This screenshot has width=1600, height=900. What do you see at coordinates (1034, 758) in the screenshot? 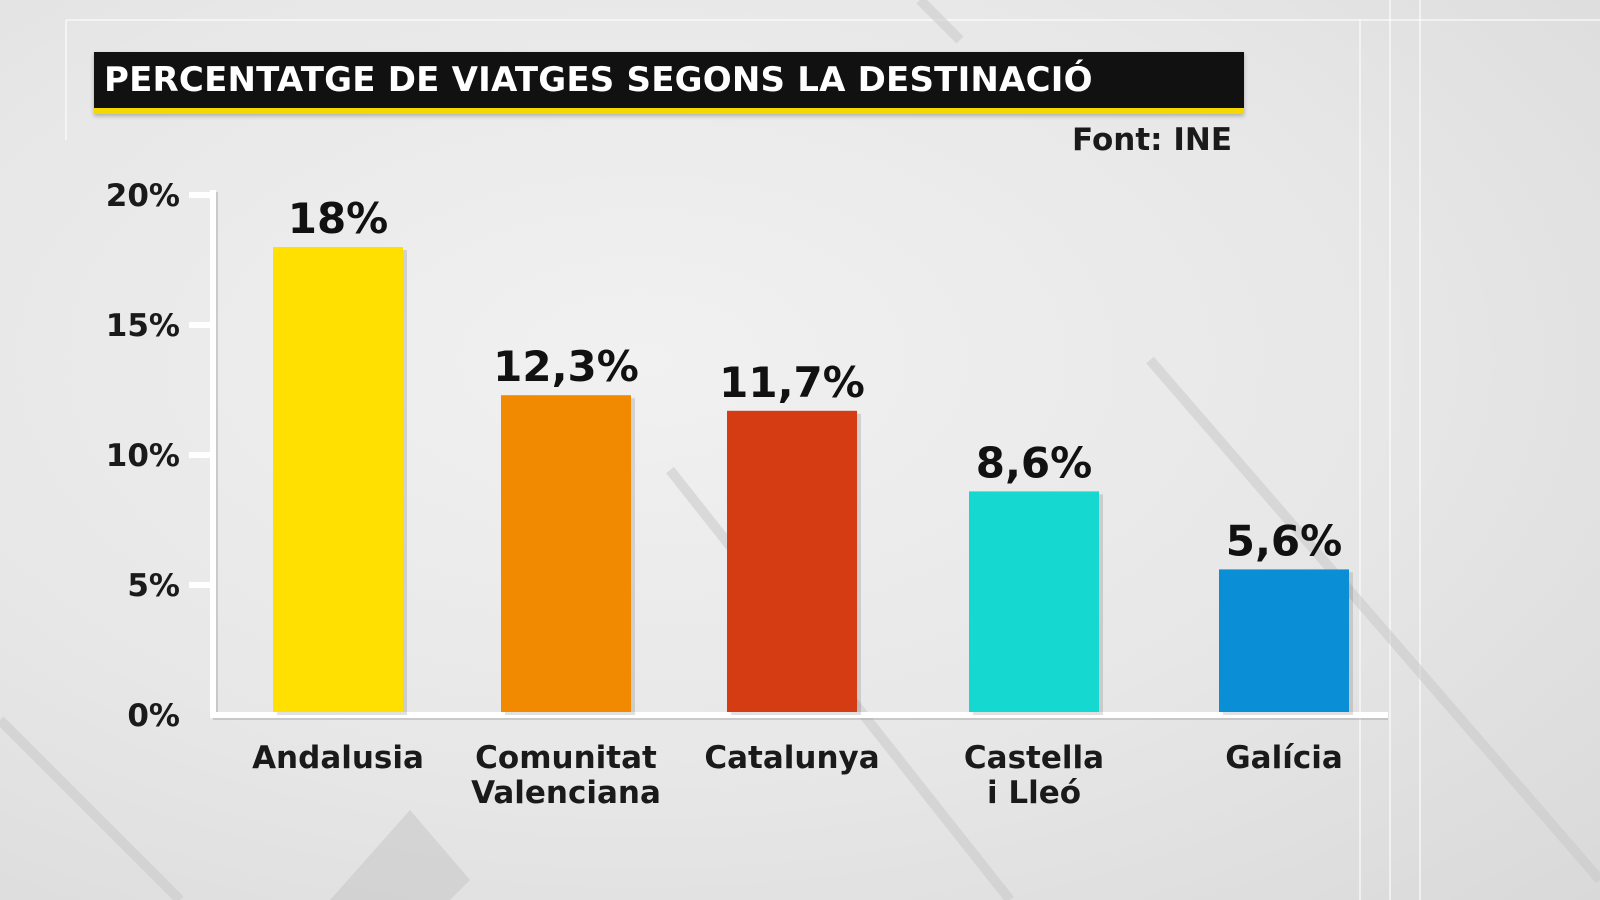
I see `category-label: Castella` at bounding box center [1034, 758].